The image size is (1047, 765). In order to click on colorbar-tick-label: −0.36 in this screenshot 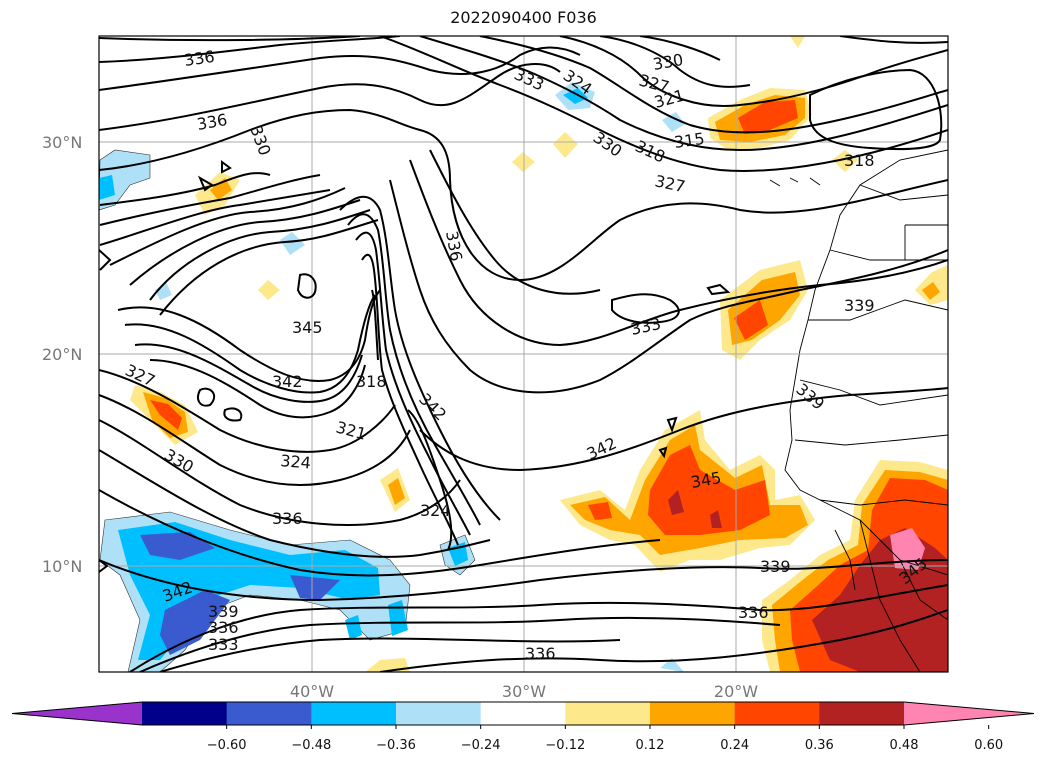, I will do `click(396, 745)`.